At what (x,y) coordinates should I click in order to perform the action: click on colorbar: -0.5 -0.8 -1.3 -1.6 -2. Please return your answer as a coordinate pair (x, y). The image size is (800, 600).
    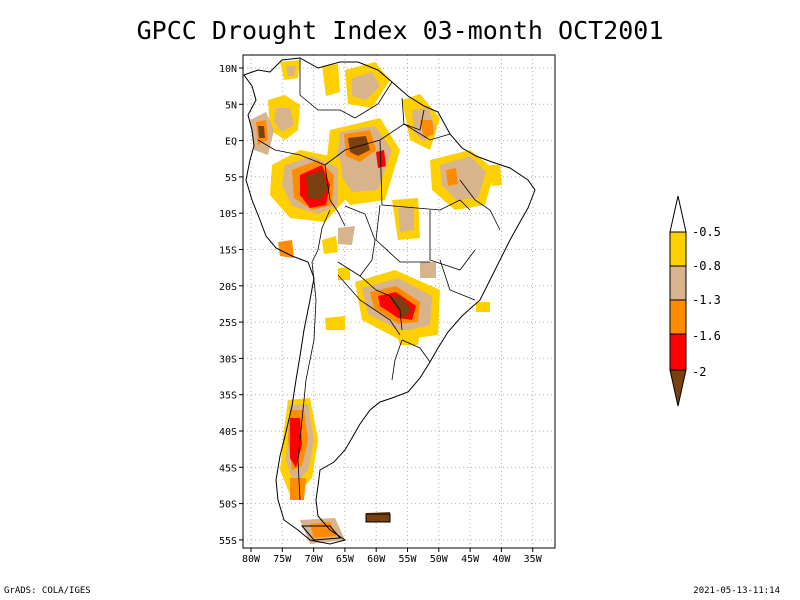
    Looking at the image, I should click on (695, 301).